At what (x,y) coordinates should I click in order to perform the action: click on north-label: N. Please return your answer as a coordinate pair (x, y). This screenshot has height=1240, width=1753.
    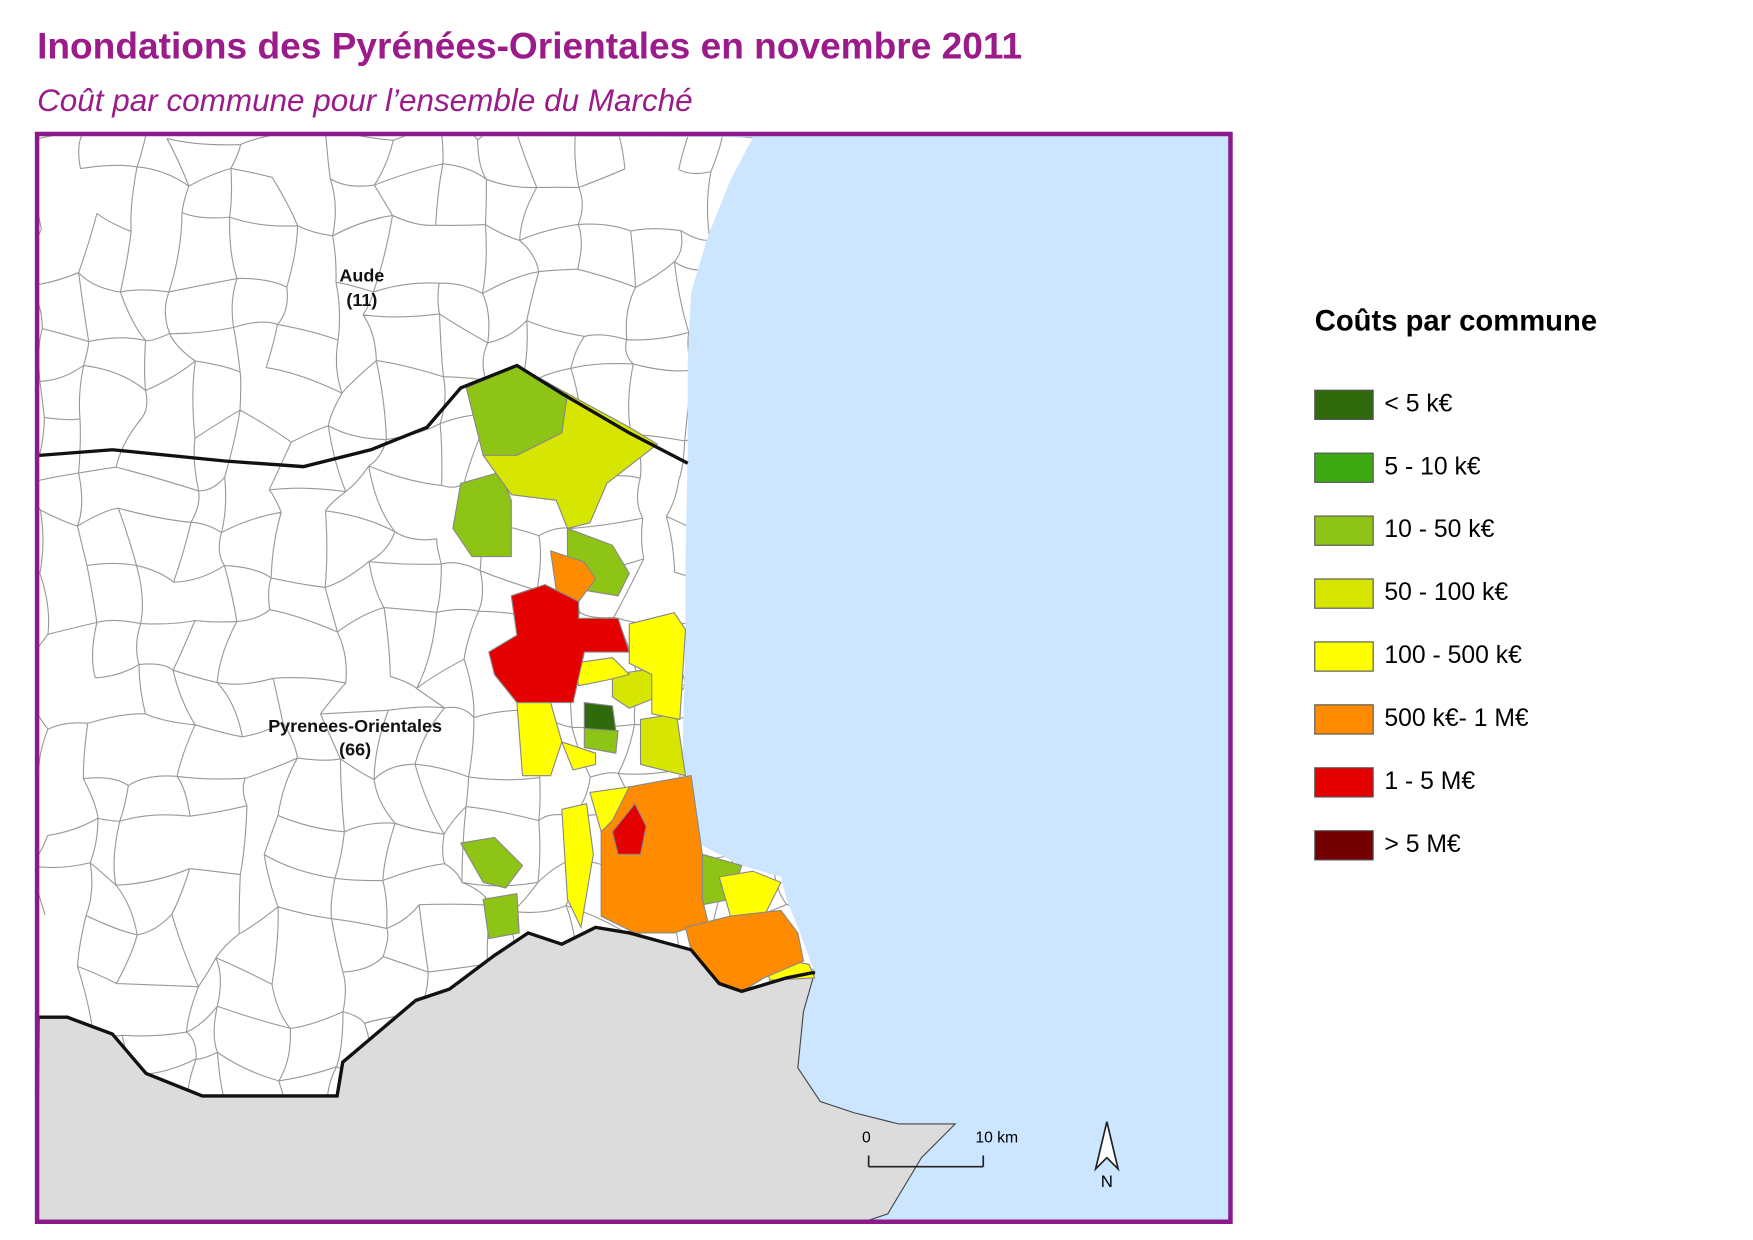
    Looking at the image, I should click on (1107, 1181).